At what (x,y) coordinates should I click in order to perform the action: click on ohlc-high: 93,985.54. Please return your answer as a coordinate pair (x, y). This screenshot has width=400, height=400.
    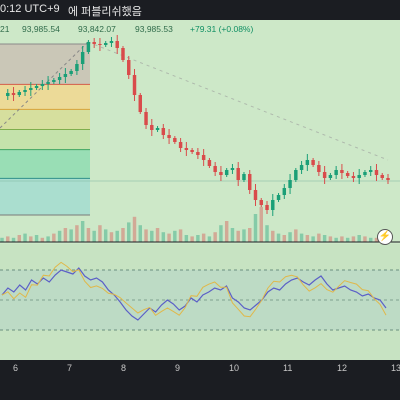
    Looking at the image, I should click on (41, 29).